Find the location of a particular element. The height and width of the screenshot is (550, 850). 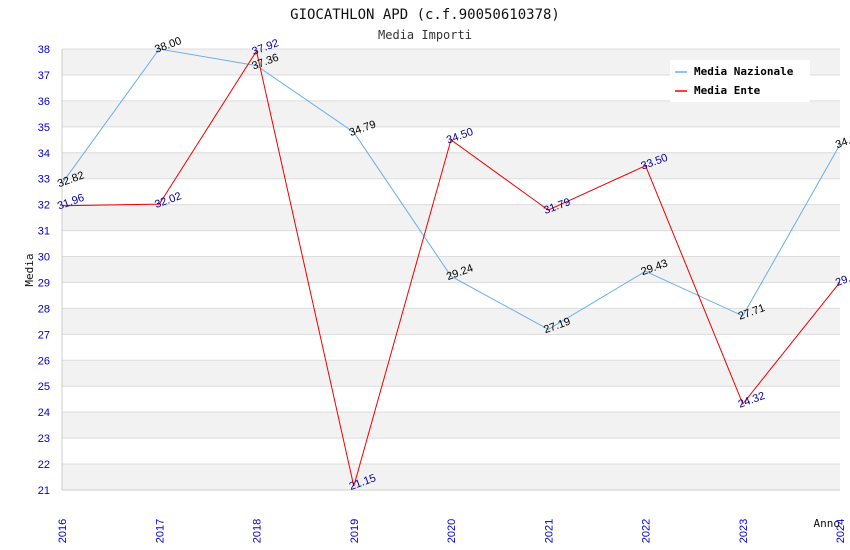

chart-legend: Media Nazionale Media Ente is located at coordinates (740, 81).